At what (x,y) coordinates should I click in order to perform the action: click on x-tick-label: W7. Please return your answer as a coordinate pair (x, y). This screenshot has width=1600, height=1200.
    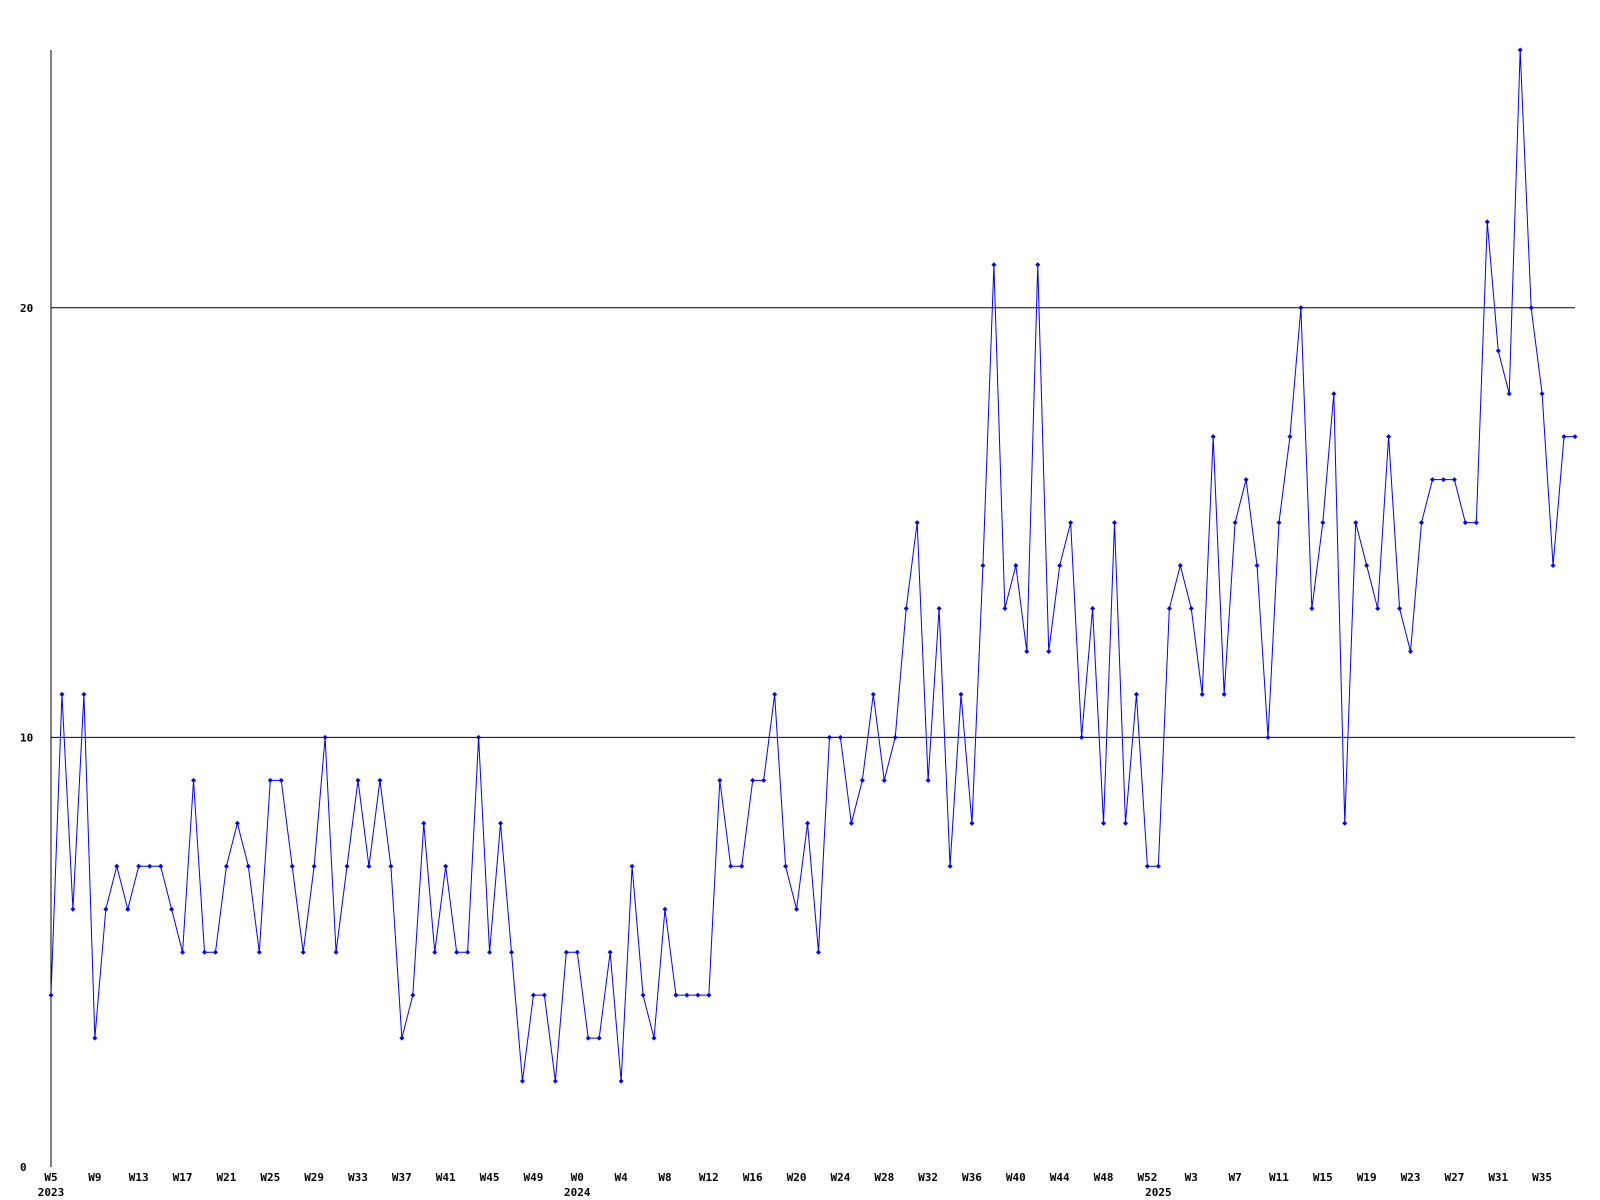
    Looking at the image, I should click on (1234, 1177).